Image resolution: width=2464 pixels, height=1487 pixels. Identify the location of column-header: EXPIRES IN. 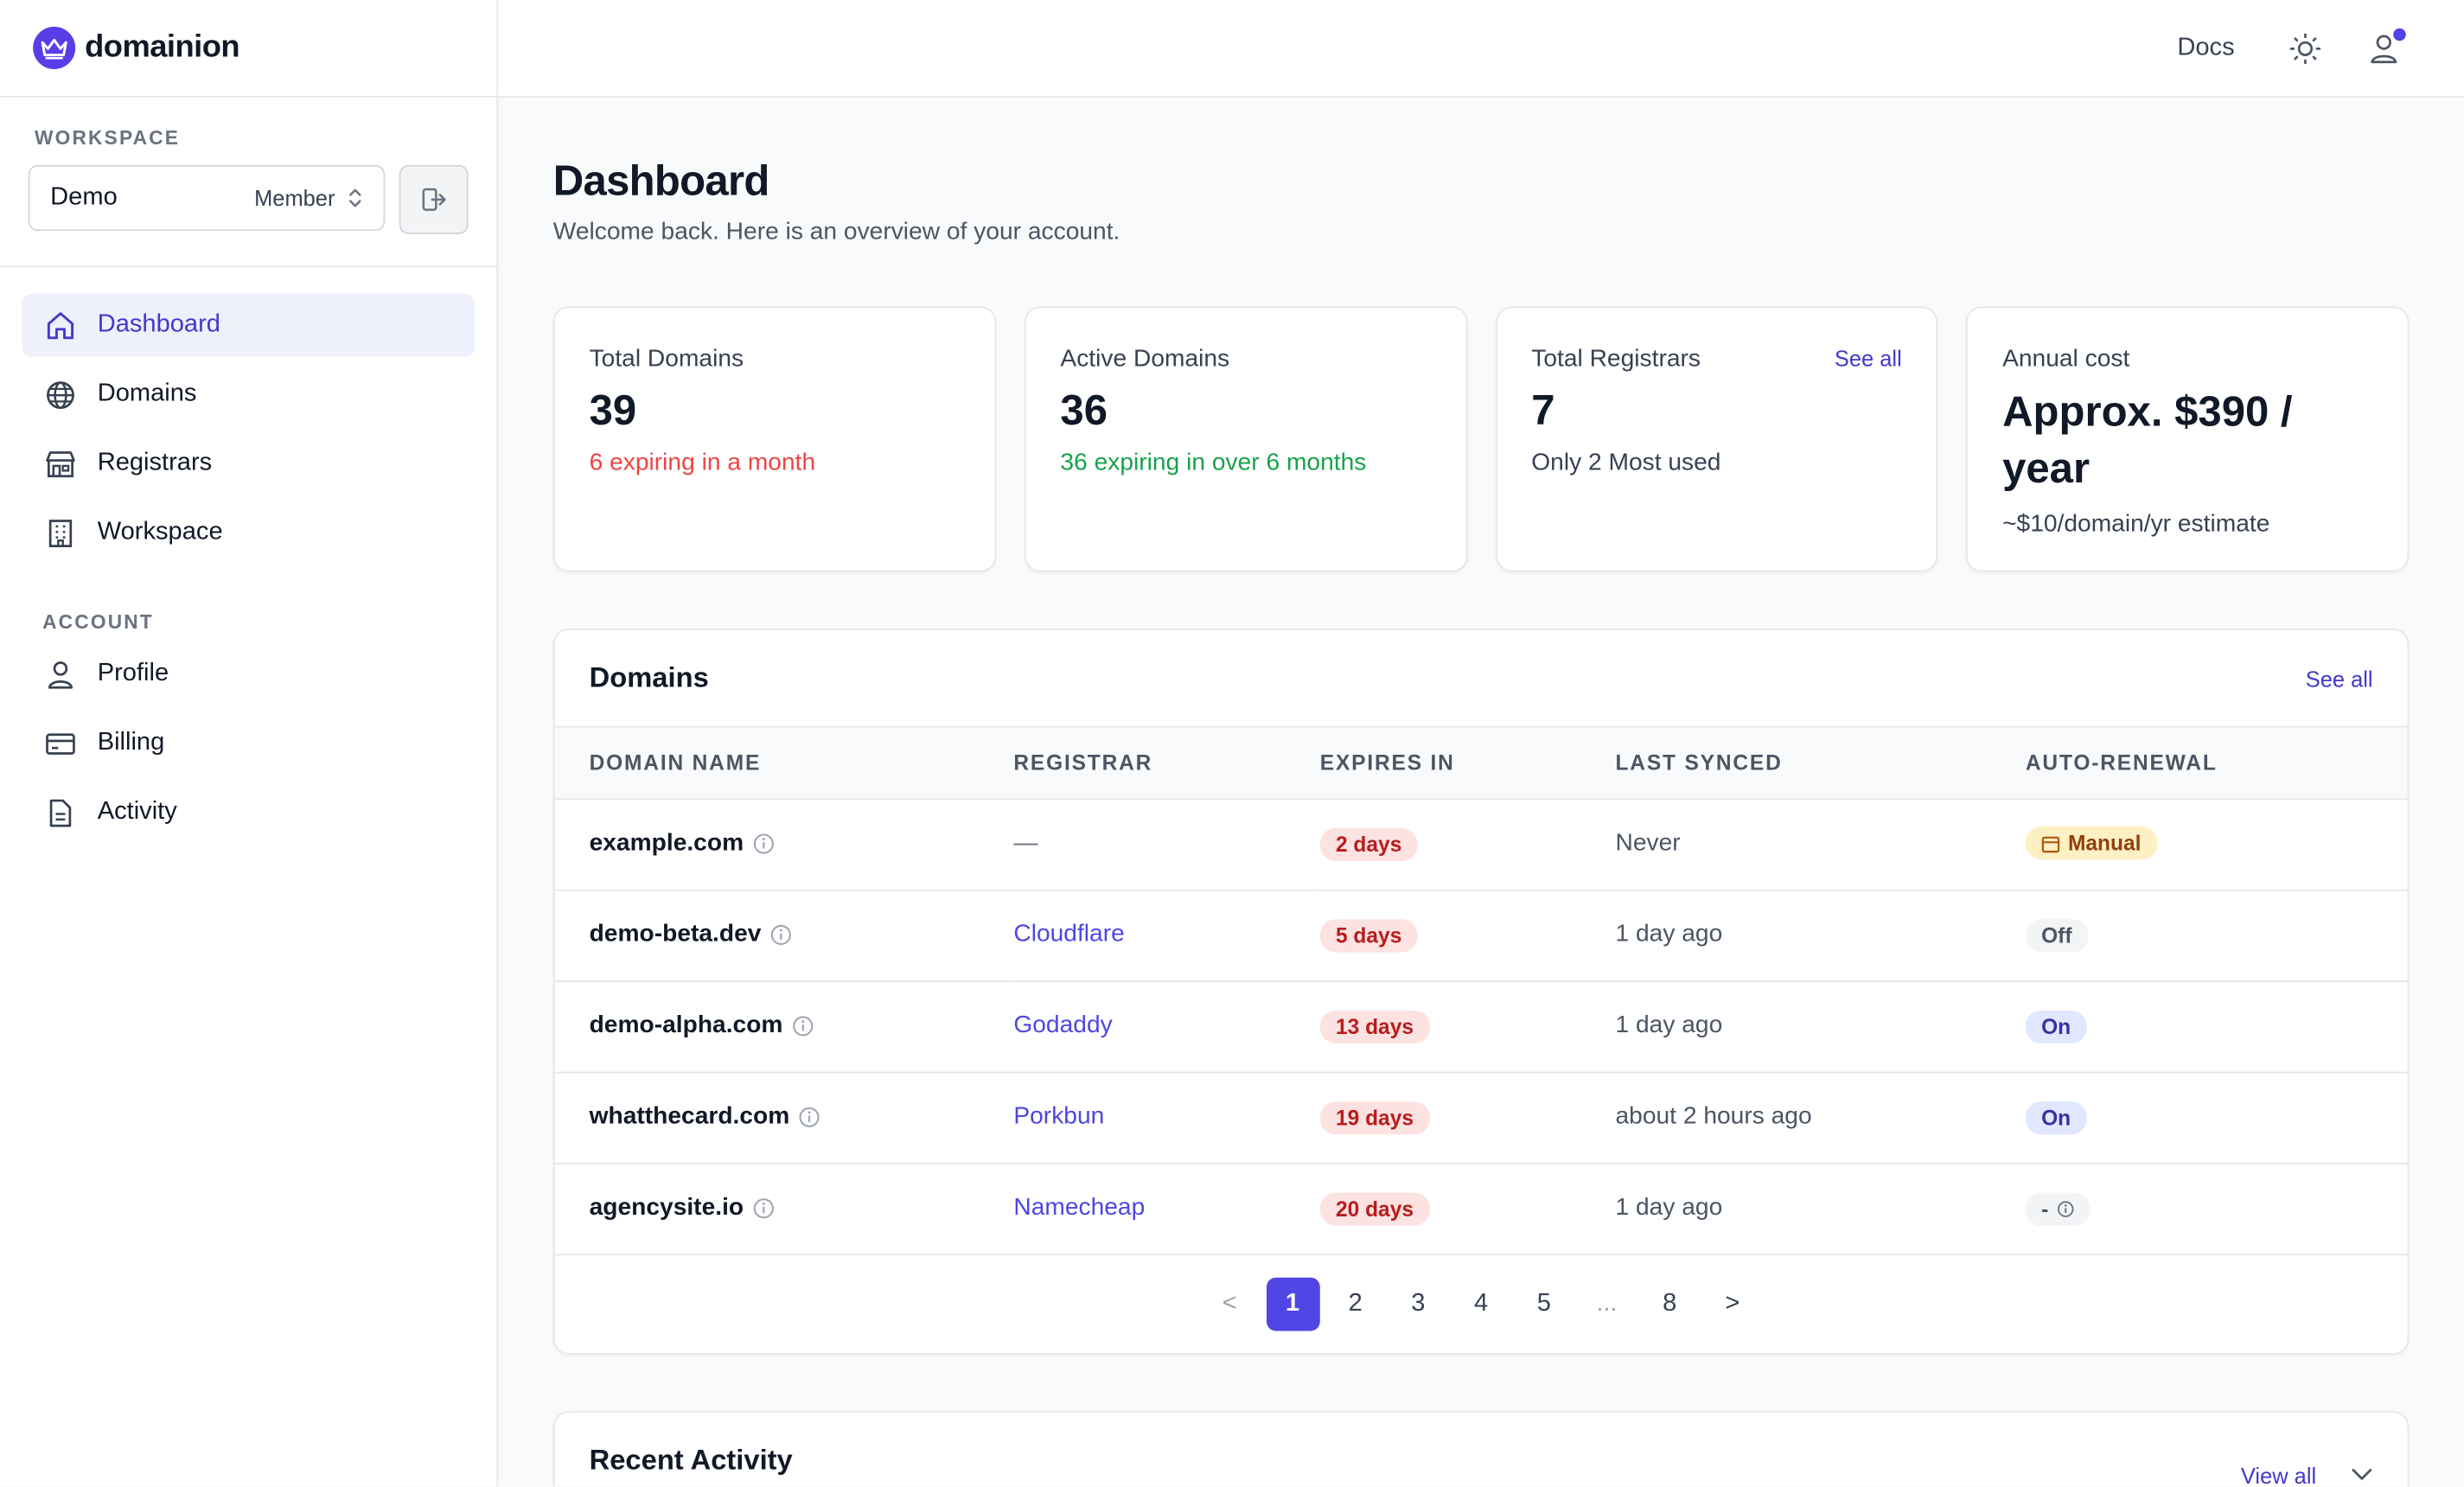
(1387, 762).